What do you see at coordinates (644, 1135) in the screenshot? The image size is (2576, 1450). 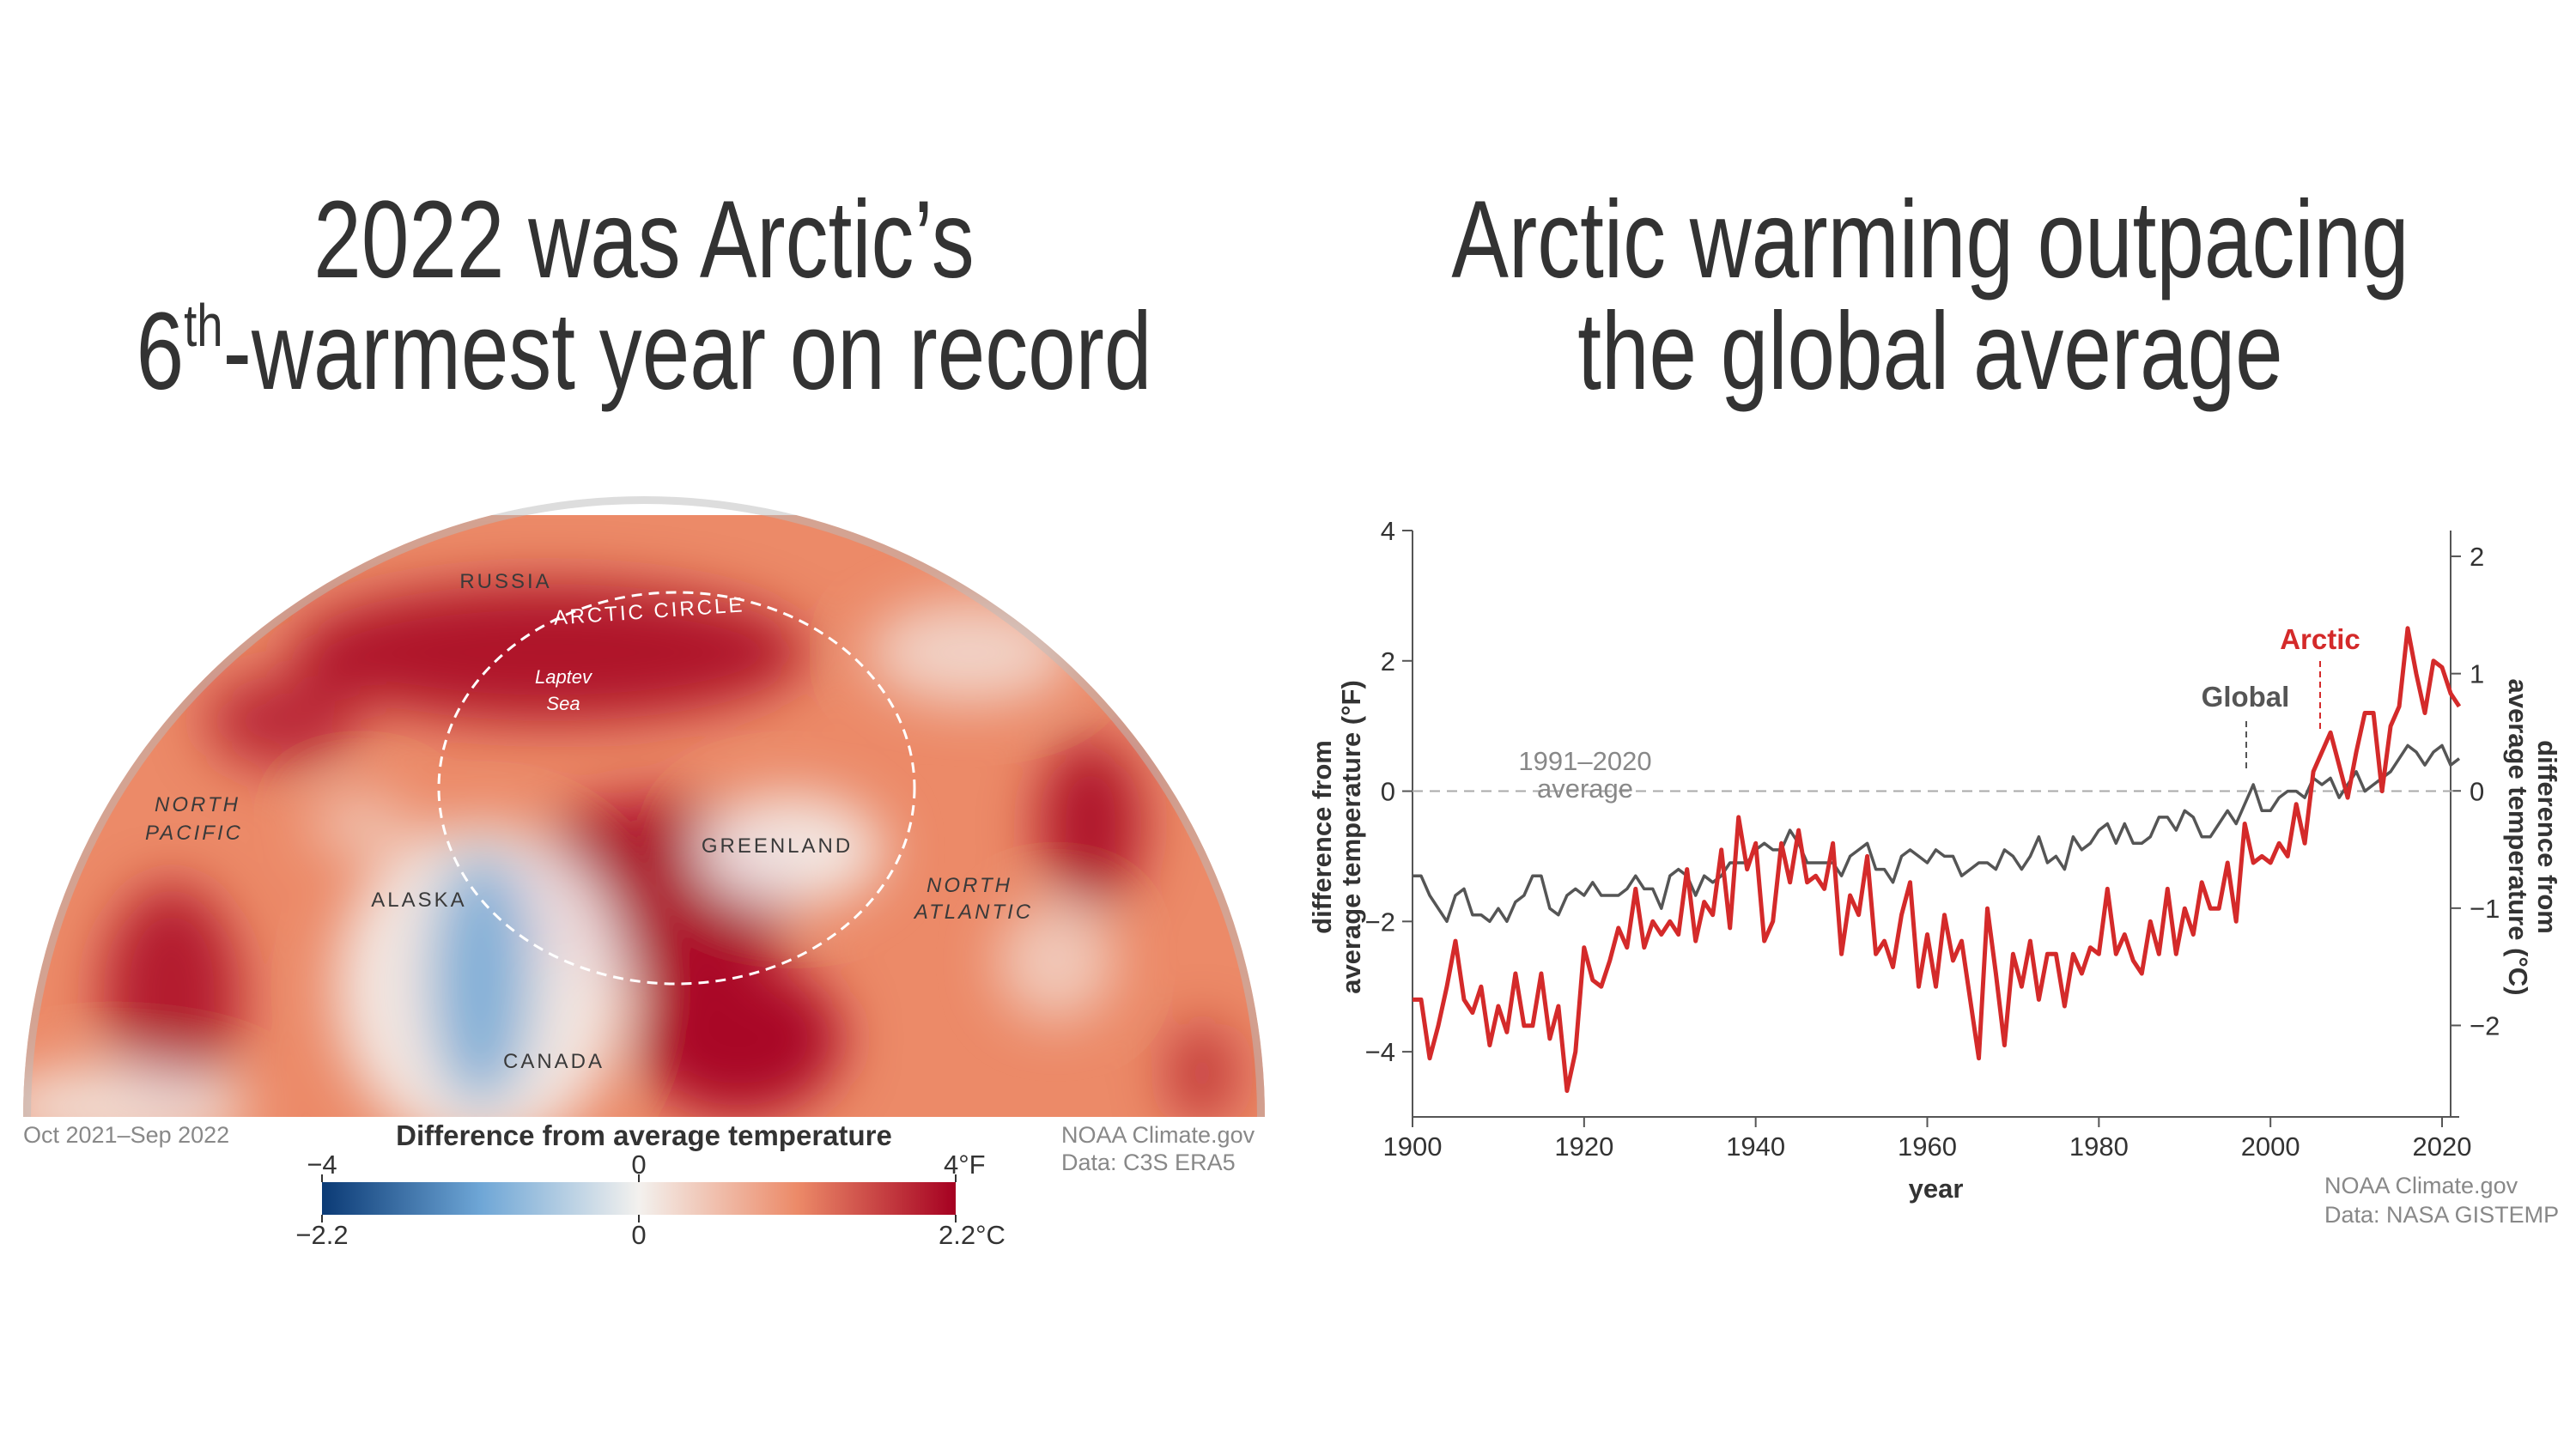 I see `colorbar-title: Difference from average temperature` at bounding box center [644, 1135].